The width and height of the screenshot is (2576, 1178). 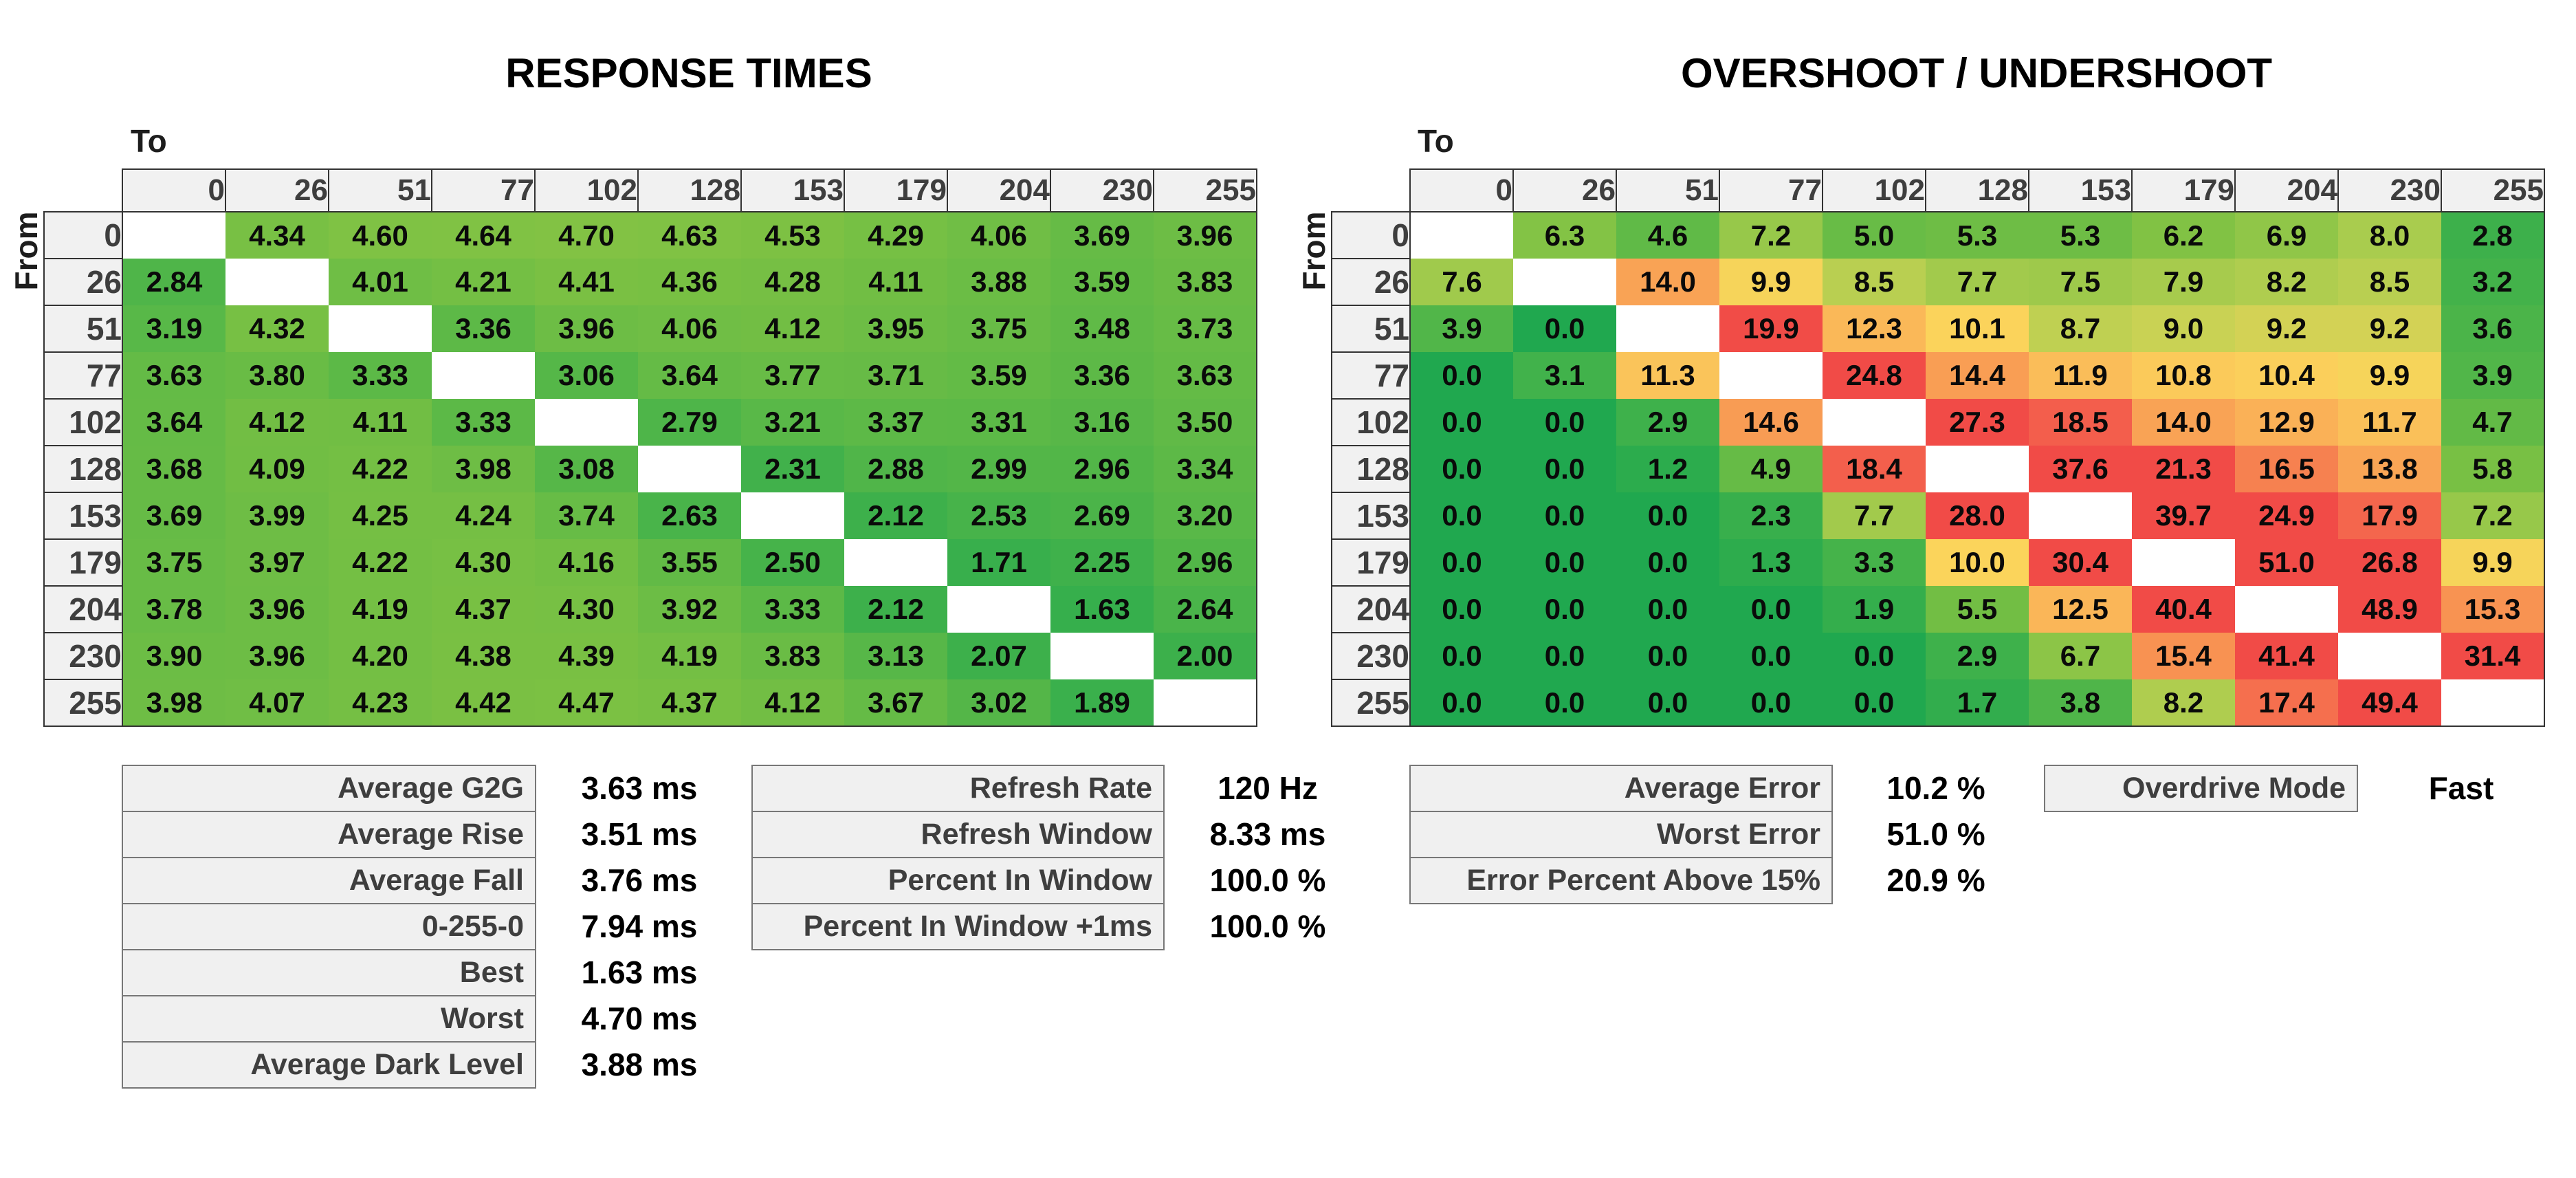 What do you see at coordinates (958, 880) in the screenshot?
I see `stat-label: Percent In Window` at bounding box center [958, 880].